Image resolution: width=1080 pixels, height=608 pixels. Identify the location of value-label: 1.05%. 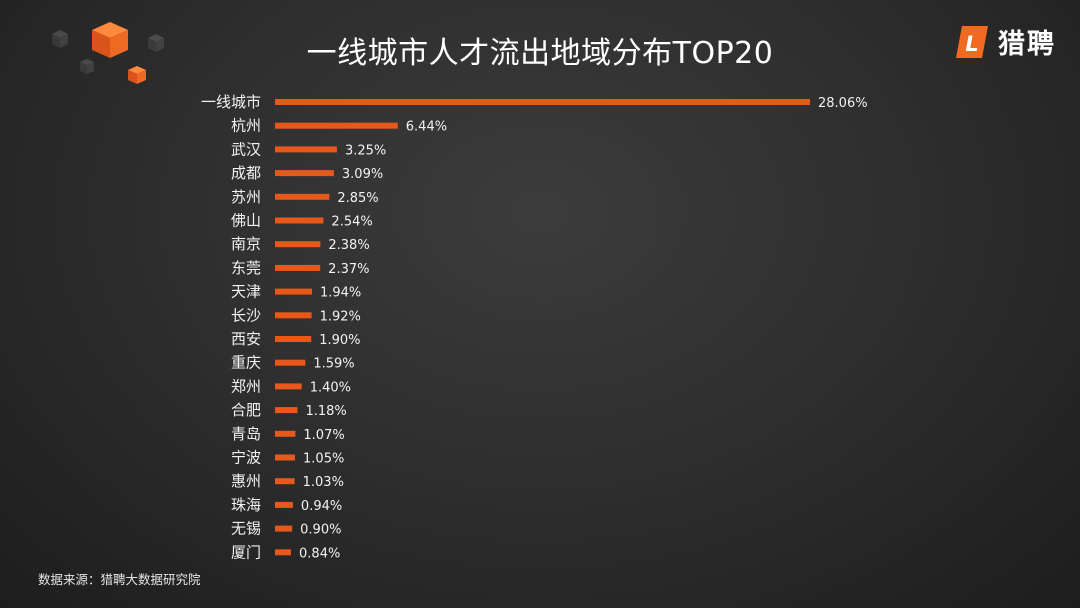
(323, 459).